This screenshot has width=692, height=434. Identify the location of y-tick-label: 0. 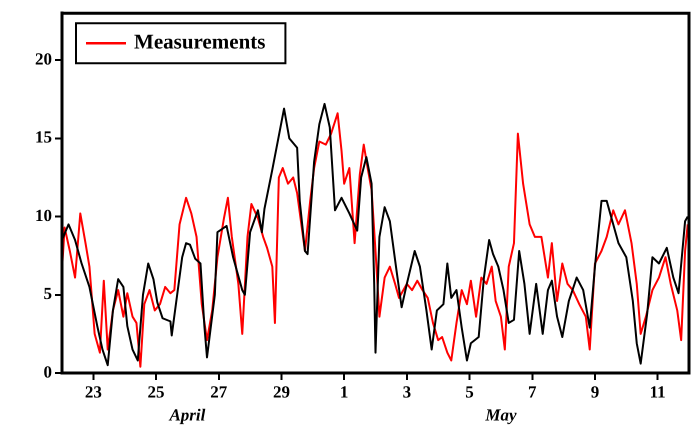
(48, 372).